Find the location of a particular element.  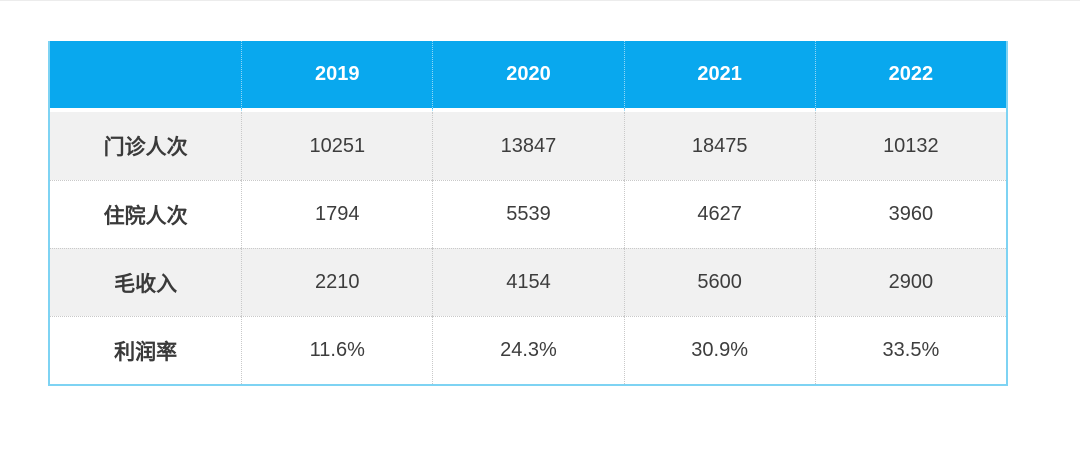

table-cell: 5600 is located at coordinates (719, 282).